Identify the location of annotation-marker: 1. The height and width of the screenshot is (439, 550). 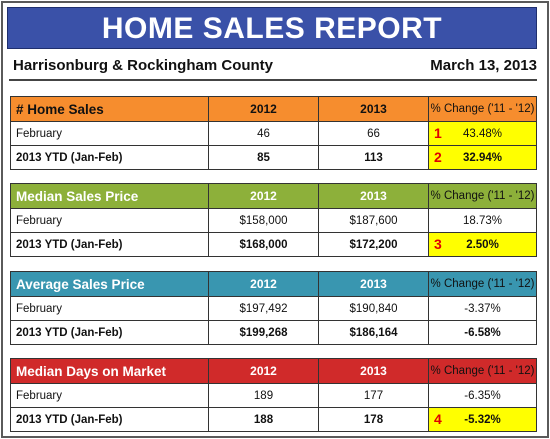
(438, 133).